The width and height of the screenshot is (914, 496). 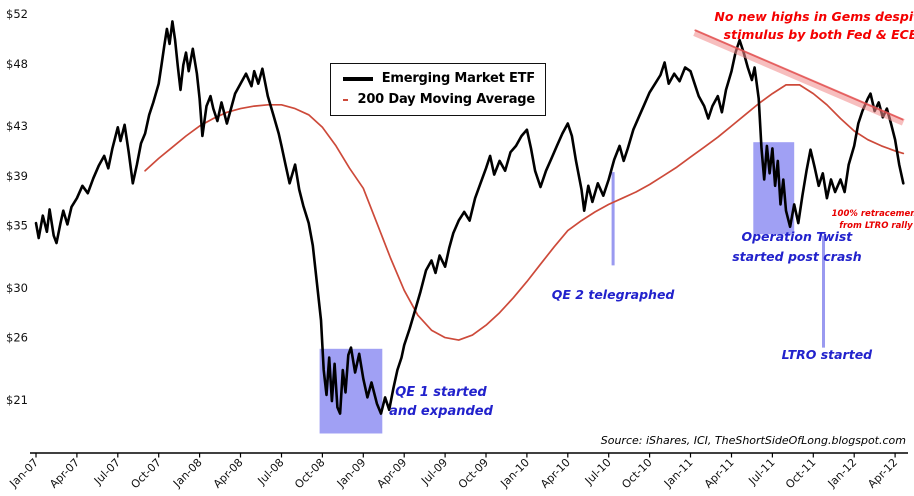 I want to click on y-tick-label: $39, so click(x=17, y=176).